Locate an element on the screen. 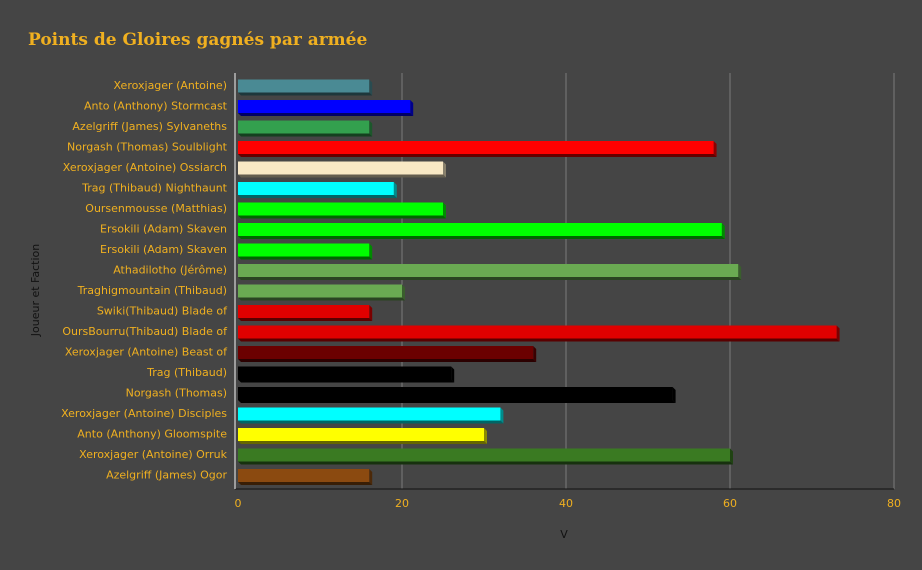  category-label: Norgash (Thomas) Soulblight is located at coordinates (147, 147).